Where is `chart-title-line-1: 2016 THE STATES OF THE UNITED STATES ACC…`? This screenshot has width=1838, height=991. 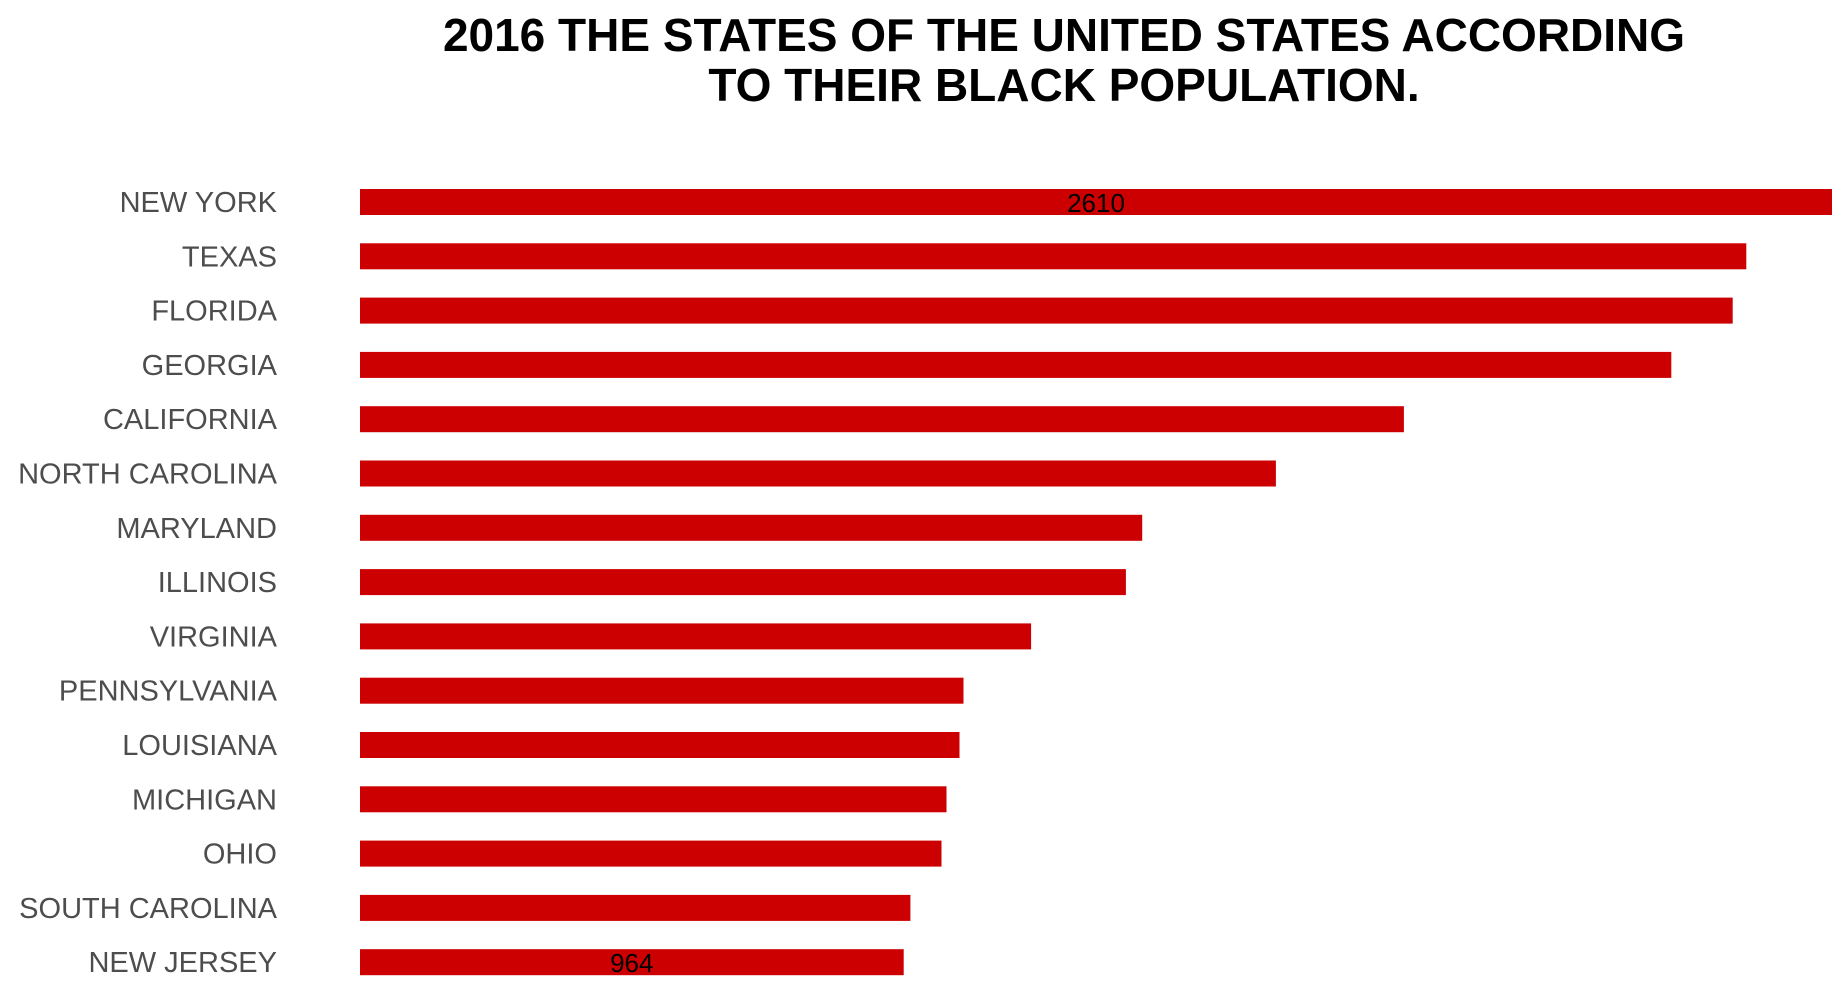
chart-title-line-1: 2016 THE STATES OF THE UNITED STATES ACC… is located at coordinates (1064, 35).